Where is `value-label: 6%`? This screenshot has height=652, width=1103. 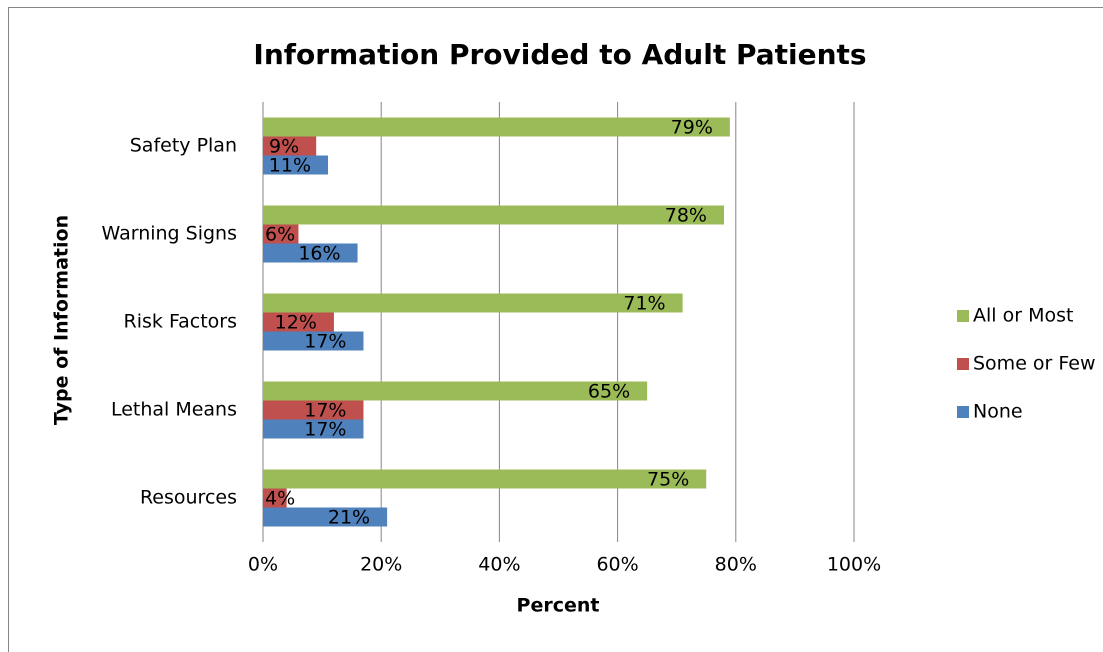
value-label: 6% is located at coordinates (280, 235).